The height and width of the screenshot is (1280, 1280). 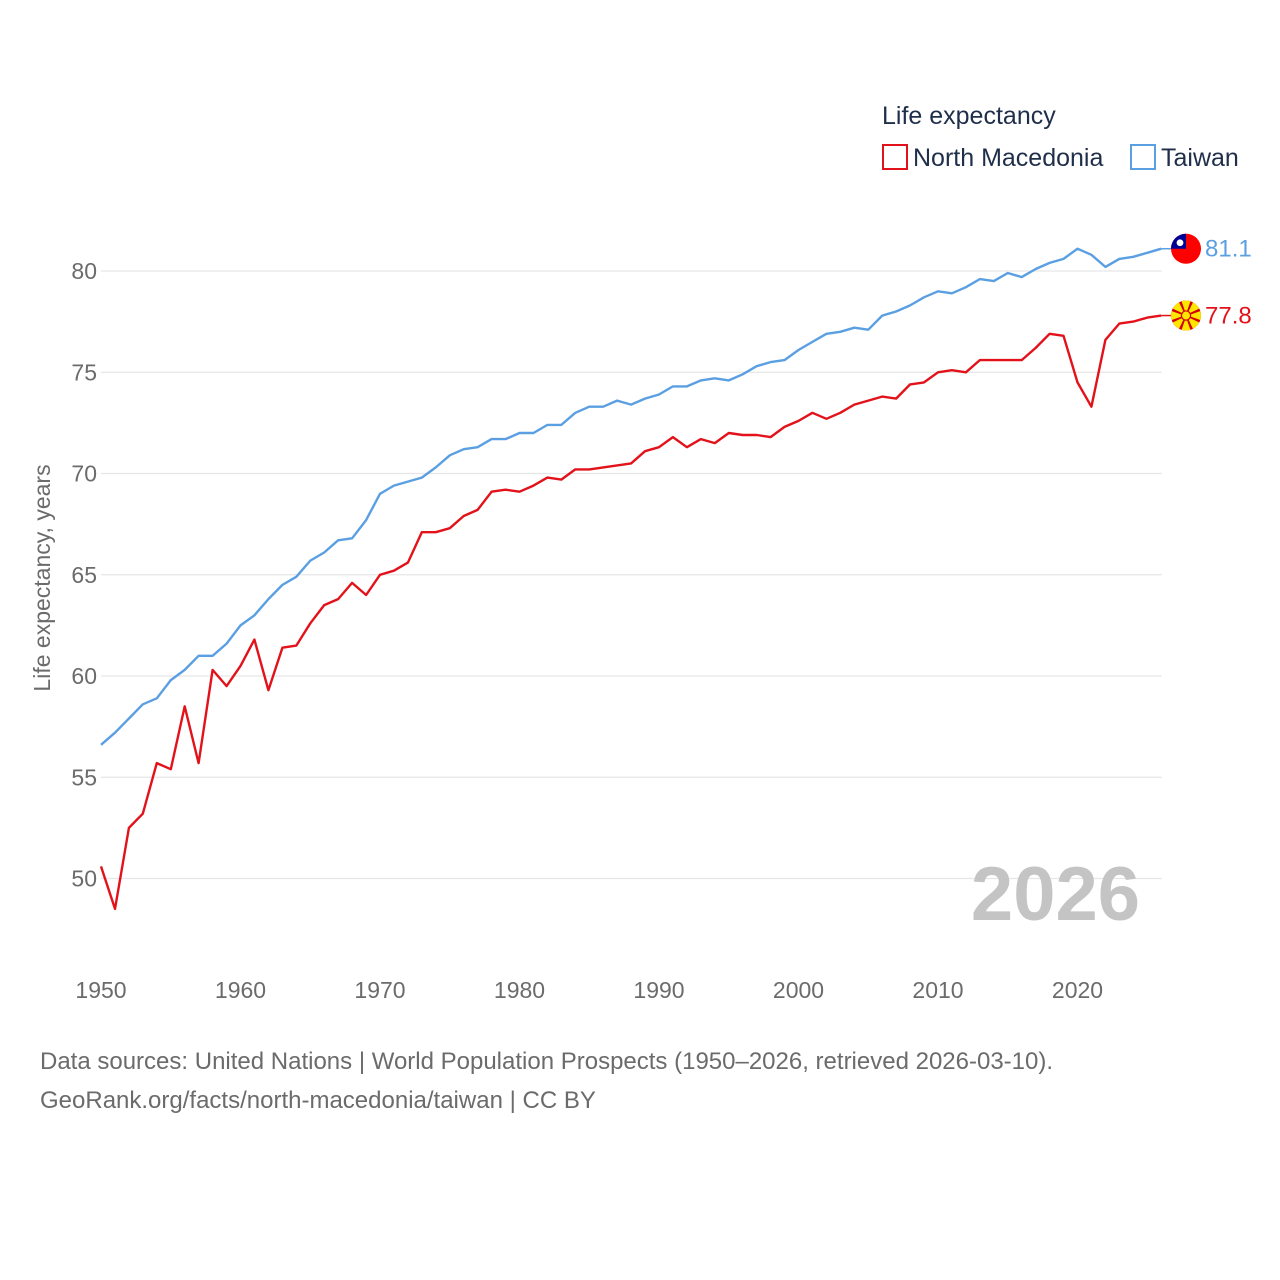 What do you see at coordinates (969, 116) in the screenshot?
I see `legend-title: Life expectancy` at bounding box center [969, 116].